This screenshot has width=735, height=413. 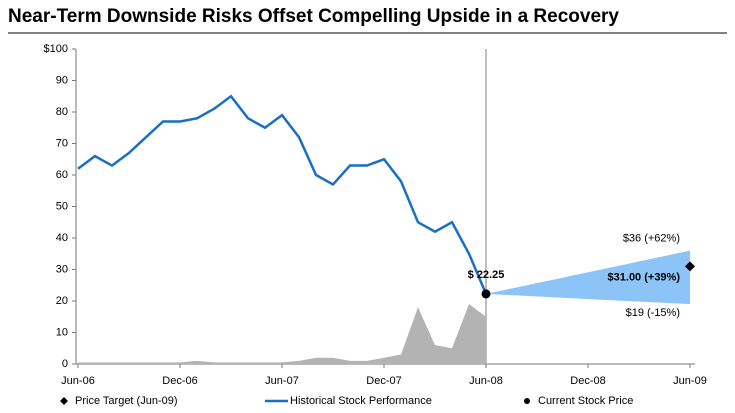 What do you see at coordinates (126, 401) in the screenshot?
I see `legend-label: Price Target (Jun-09)` at bounding box center [126, 401].